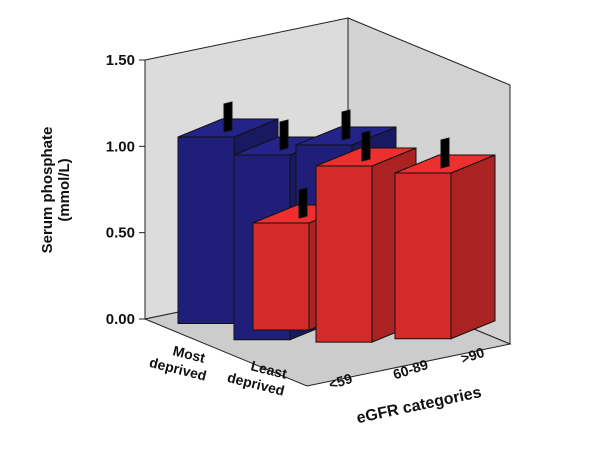 This screenshot has width=600, height=450. What do you see at coordinates (125, 190) in the screenshot?
I see `y-axis-ticks: 0.00 0.50 1.00 1.50` at bounding box center [125, 190].